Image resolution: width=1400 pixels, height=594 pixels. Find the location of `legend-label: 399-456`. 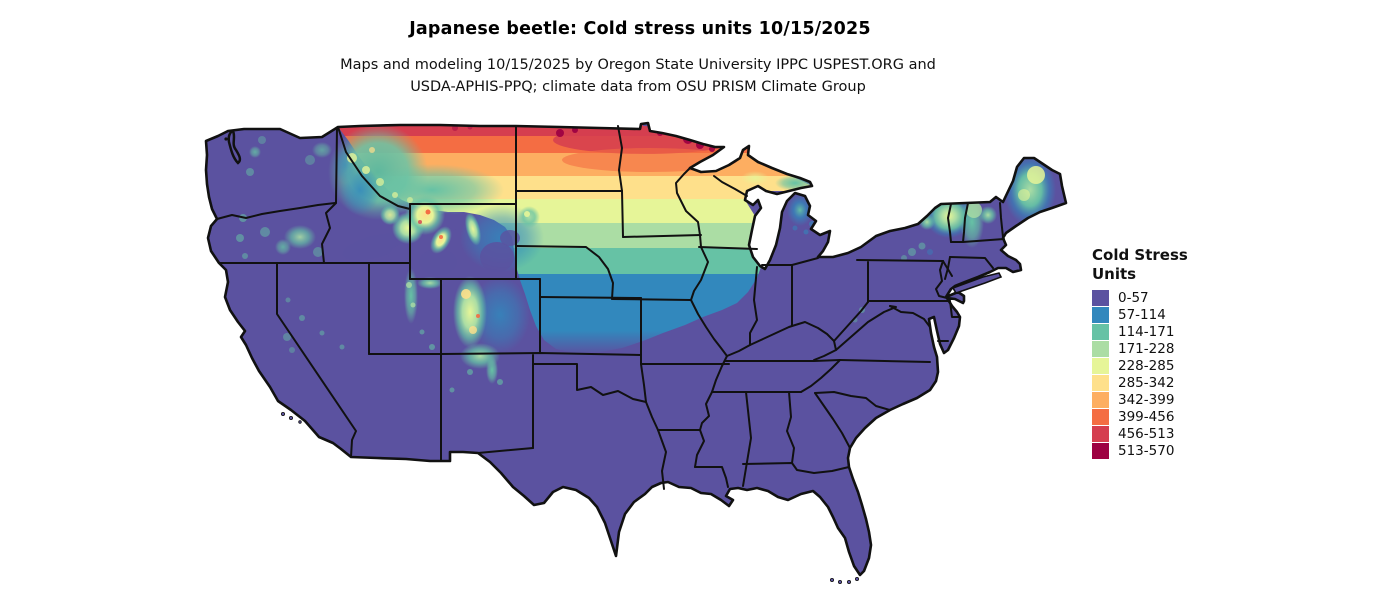

legend-label: 399-456 is located at coordinates (1146, 416).